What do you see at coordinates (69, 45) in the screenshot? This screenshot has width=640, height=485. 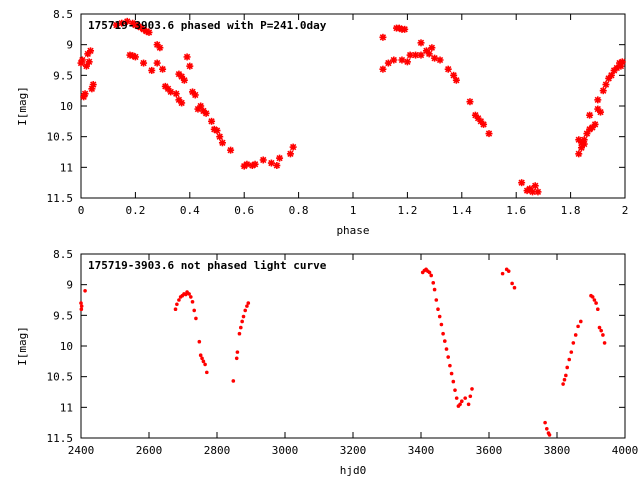 I see `y-tick-label: 9` at bounding box center [69, 45].